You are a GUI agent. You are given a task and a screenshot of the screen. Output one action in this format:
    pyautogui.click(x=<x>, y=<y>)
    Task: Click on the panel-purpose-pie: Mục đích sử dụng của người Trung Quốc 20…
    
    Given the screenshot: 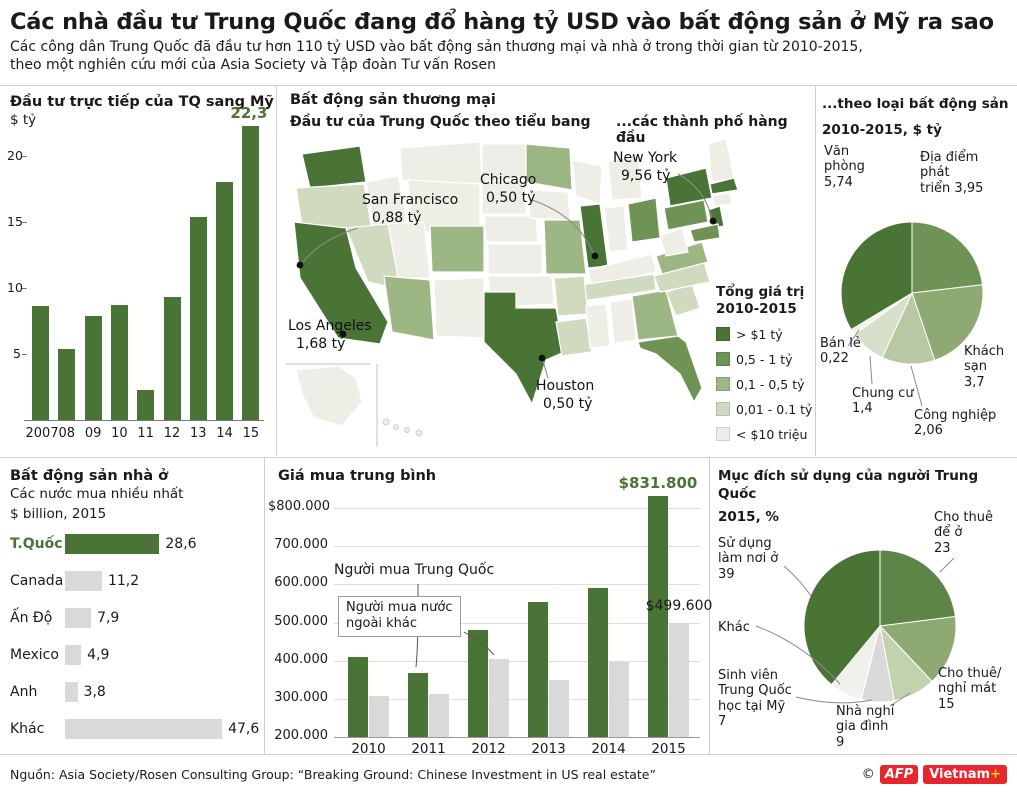 What is the action you would take?
    pyautogui.click(x=861, y=607)
    